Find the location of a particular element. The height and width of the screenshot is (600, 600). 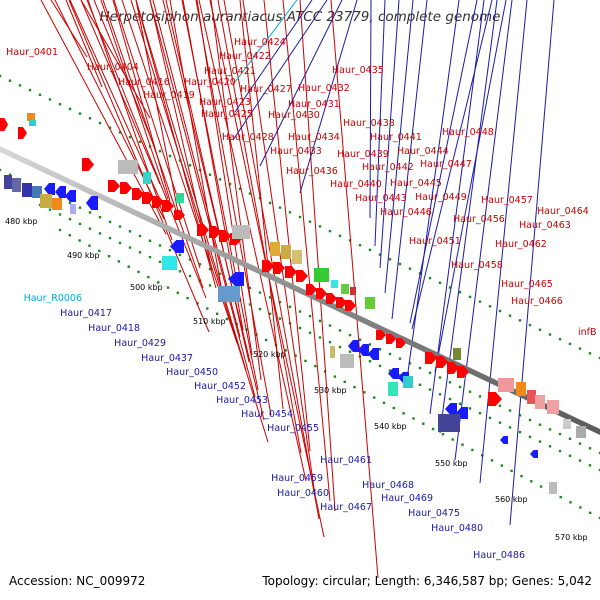

gene-label: Haur_0445 is located at coordinates (416, 183).